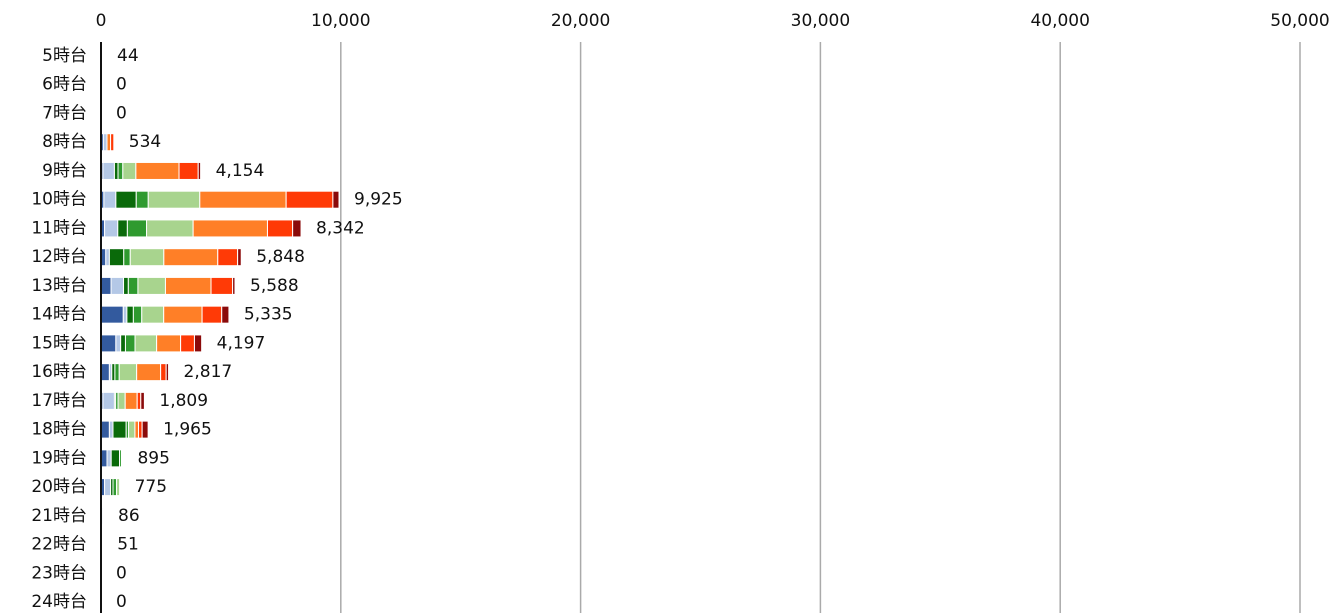 Image resolution: width=1337 pixels, height=613 pixels. Describe the element at coordinates (1059, 21) in the screenshot. I see `x-tick-label: 40,000` at that location.